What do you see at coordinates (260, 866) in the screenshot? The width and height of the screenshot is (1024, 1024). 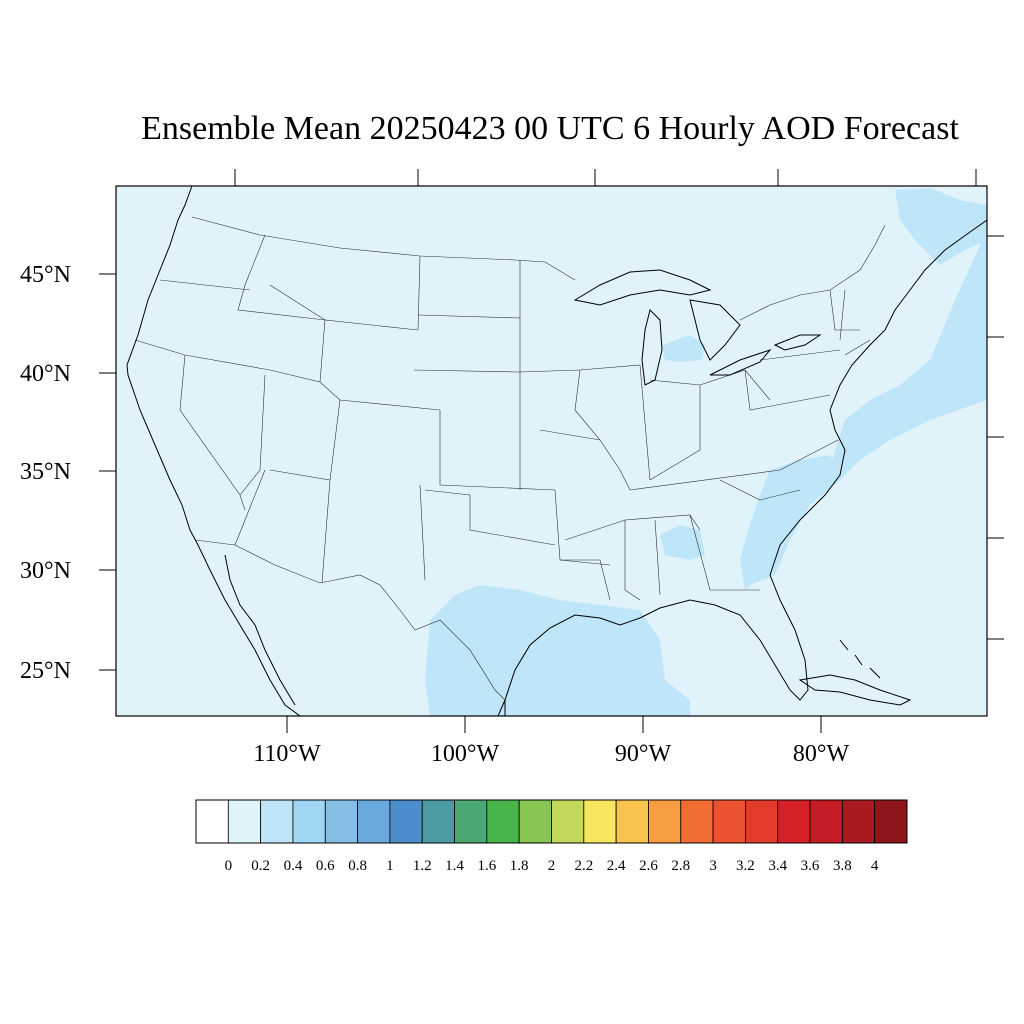 I see `colorbar-label: 0.2` at bounding box center [260, 866].